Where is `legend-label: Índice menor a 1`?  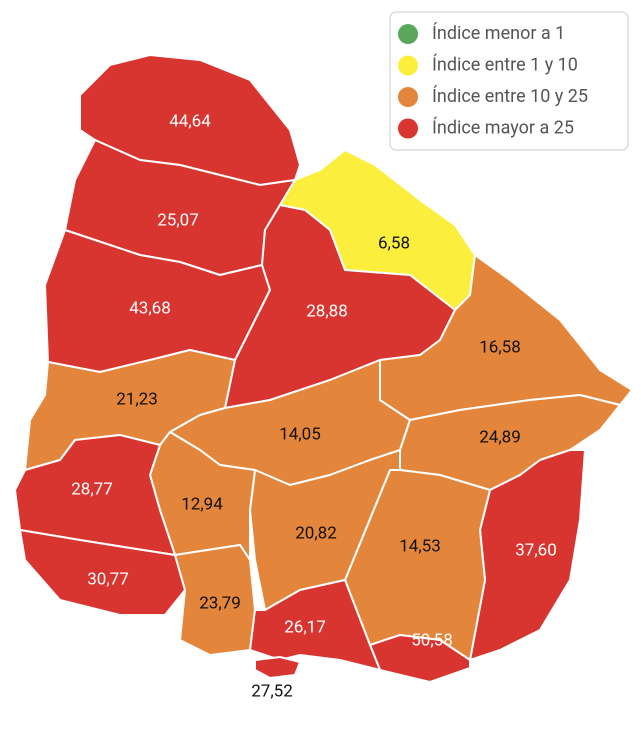 legend-label: Índice menor a 1 is located at coordinates (498, 33).